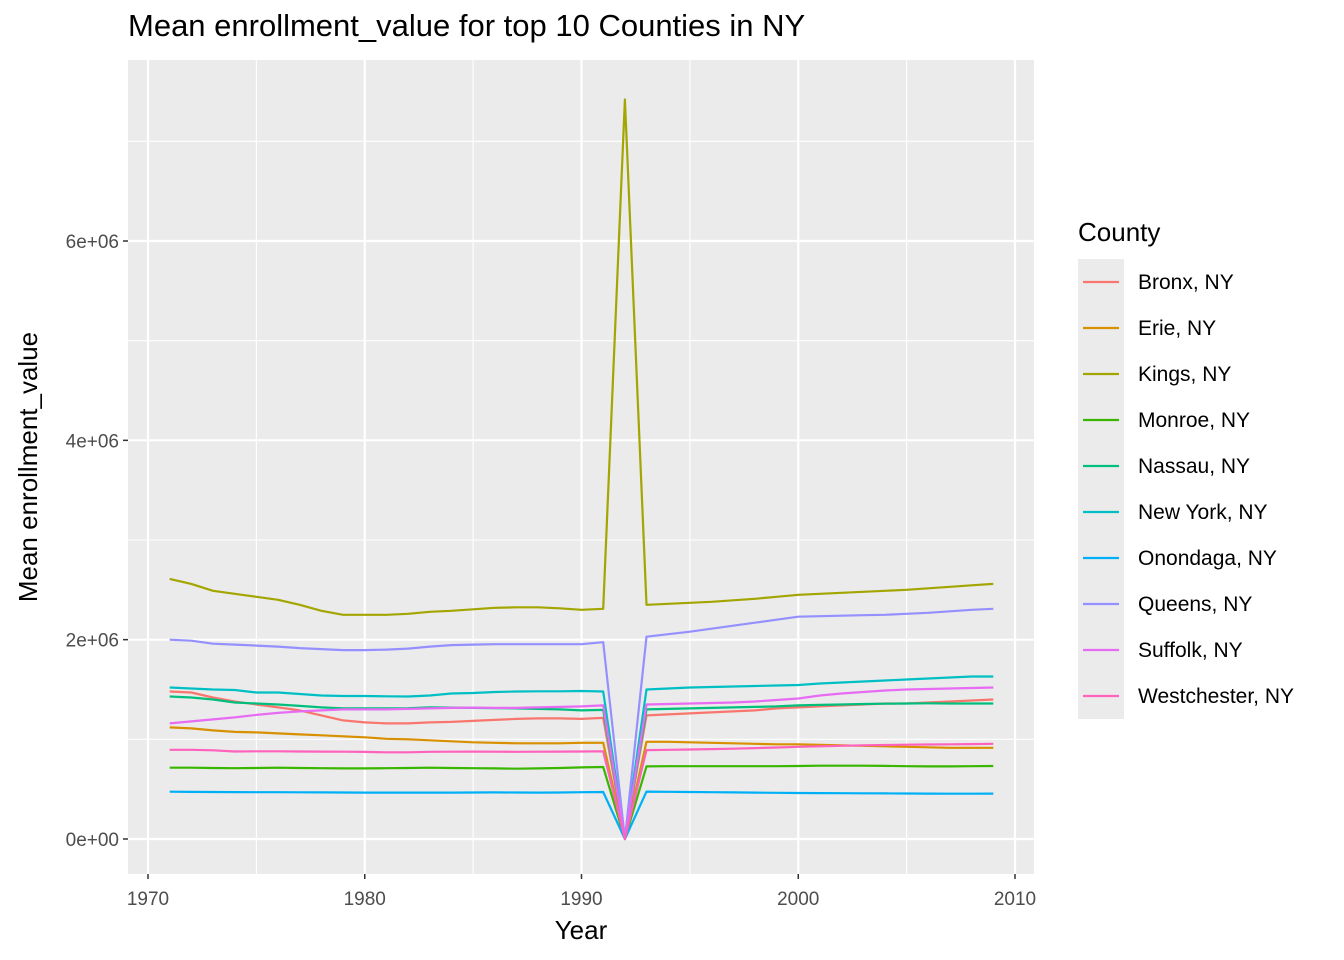 This screenshot has height=960, width=1344. What do you see at coordinates (97, 541) in the screenshot?
I see `y-axis: 0e+00 2e+06 4e+06 6e+06` at bounding box center [97, 541].